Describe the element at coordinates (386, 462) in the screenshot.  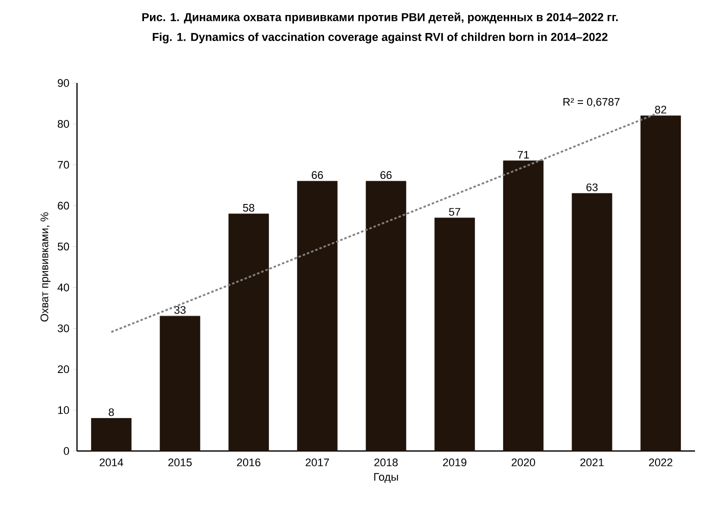
I see `x-tick-label: 2018` at that location.